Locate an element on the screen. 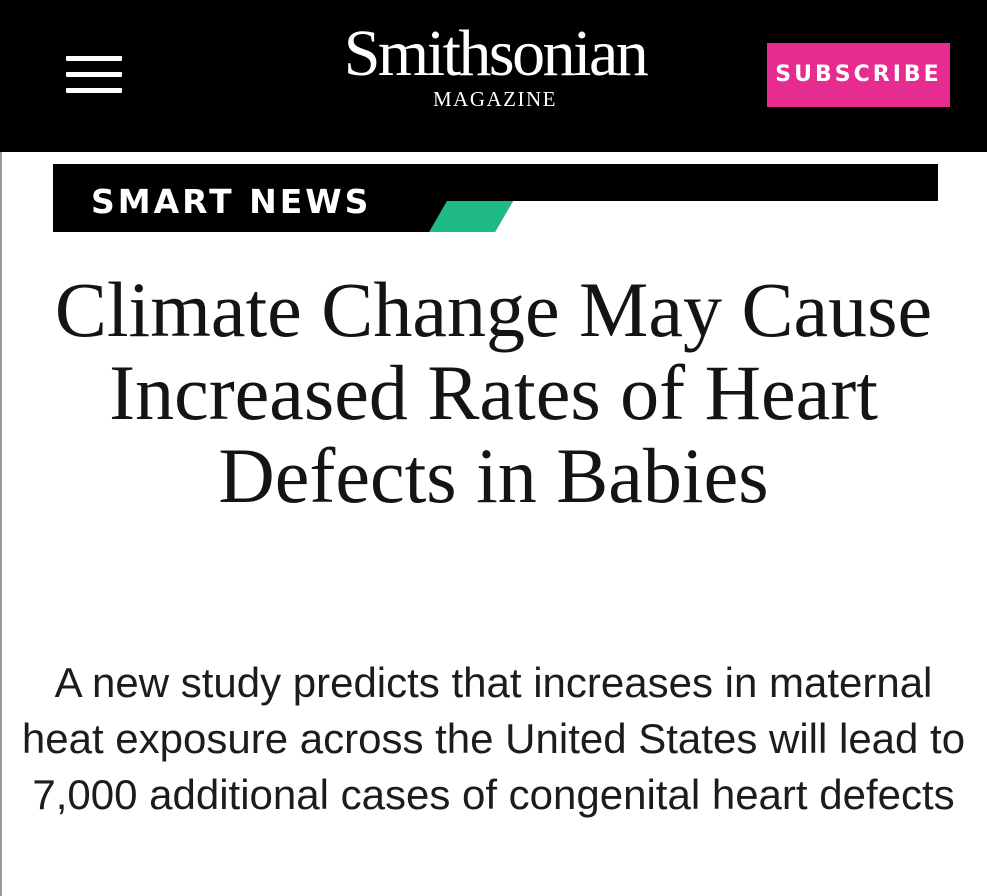 The height and width of the screenshot is (896, 987). logo-name: Smithsonian is located at coordinates (496, 53).